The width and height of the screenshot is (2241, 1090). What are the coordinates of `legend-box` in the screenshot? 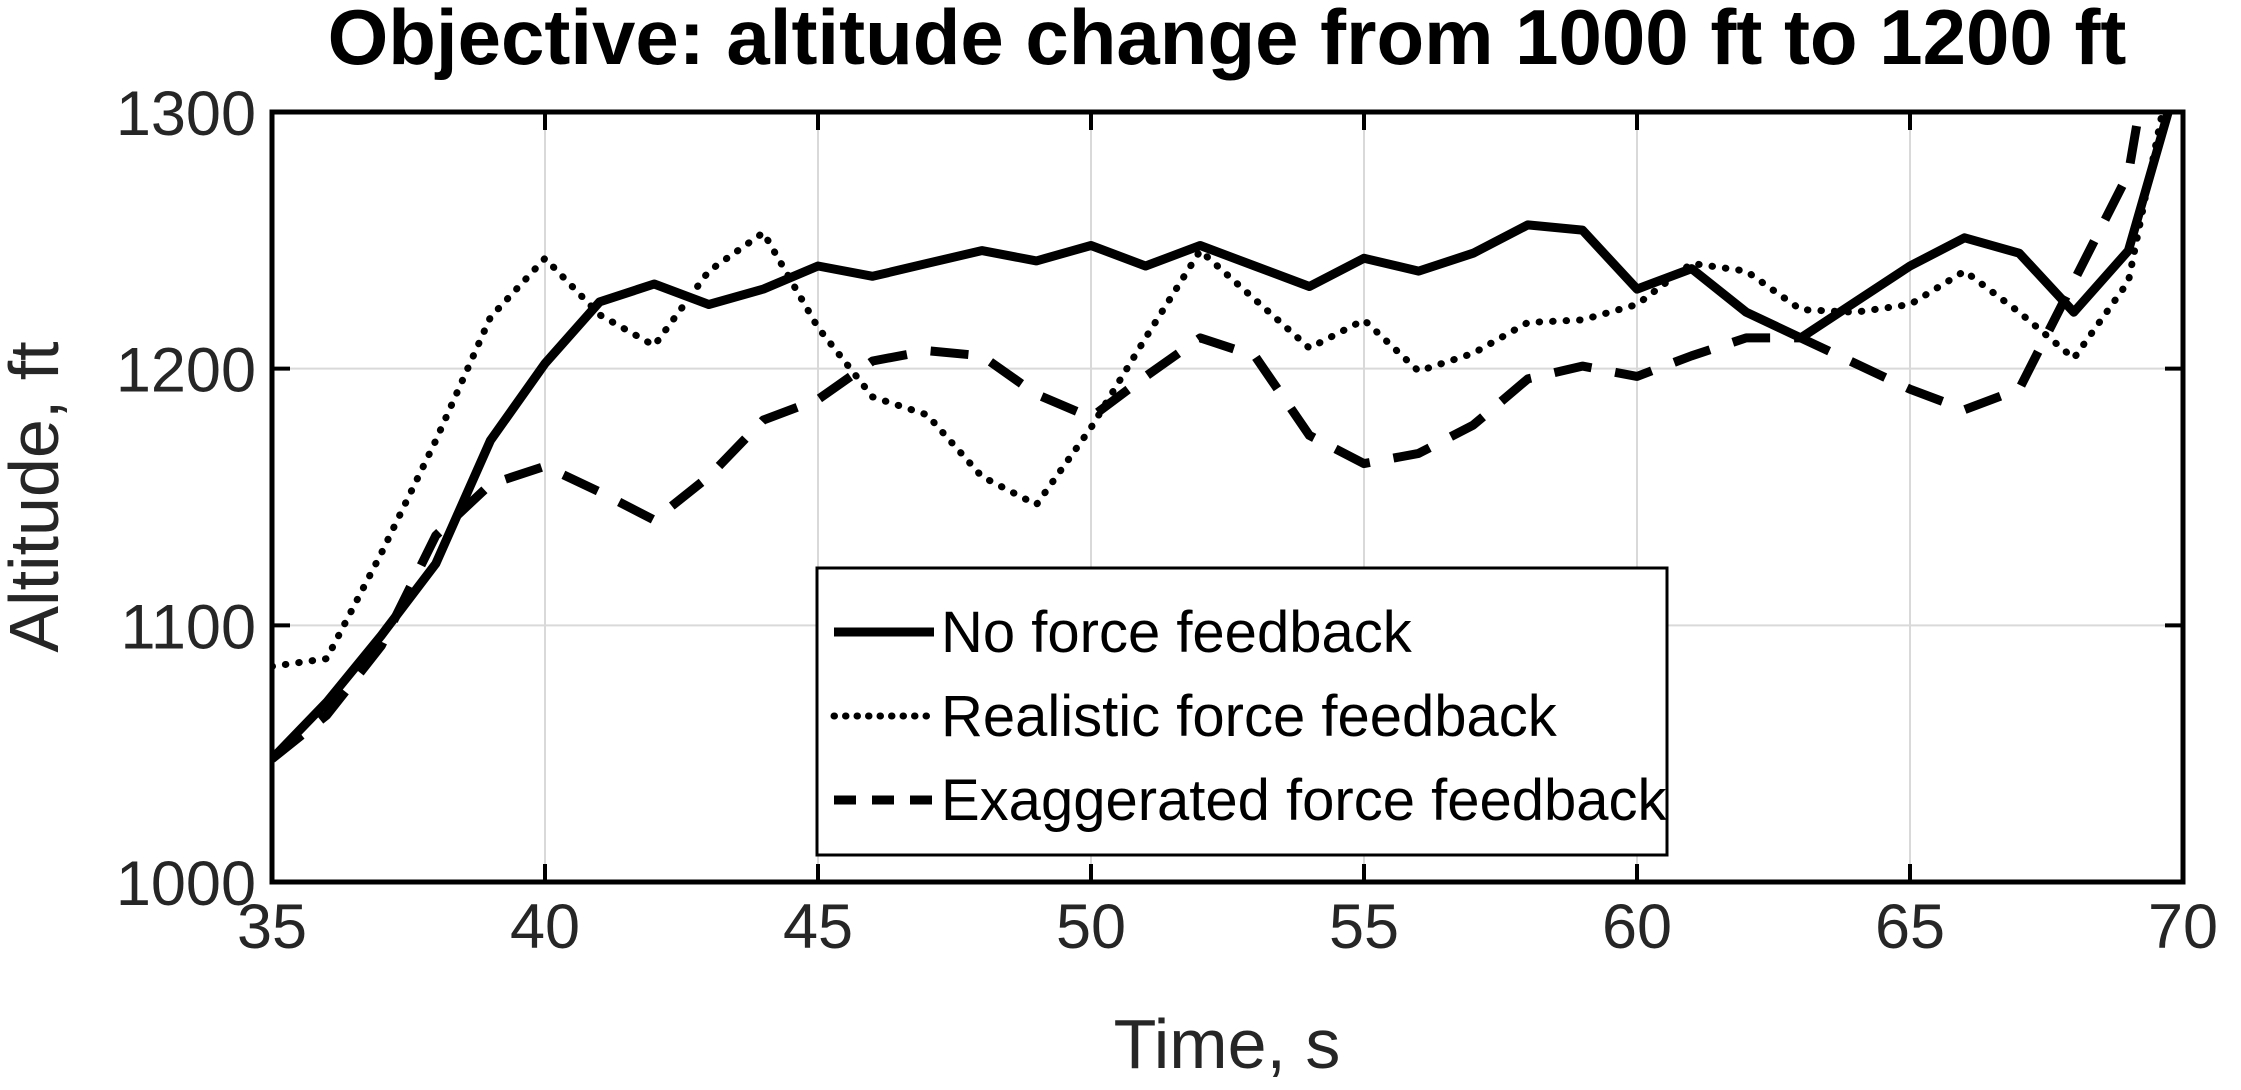 It's located at (1242, 711).